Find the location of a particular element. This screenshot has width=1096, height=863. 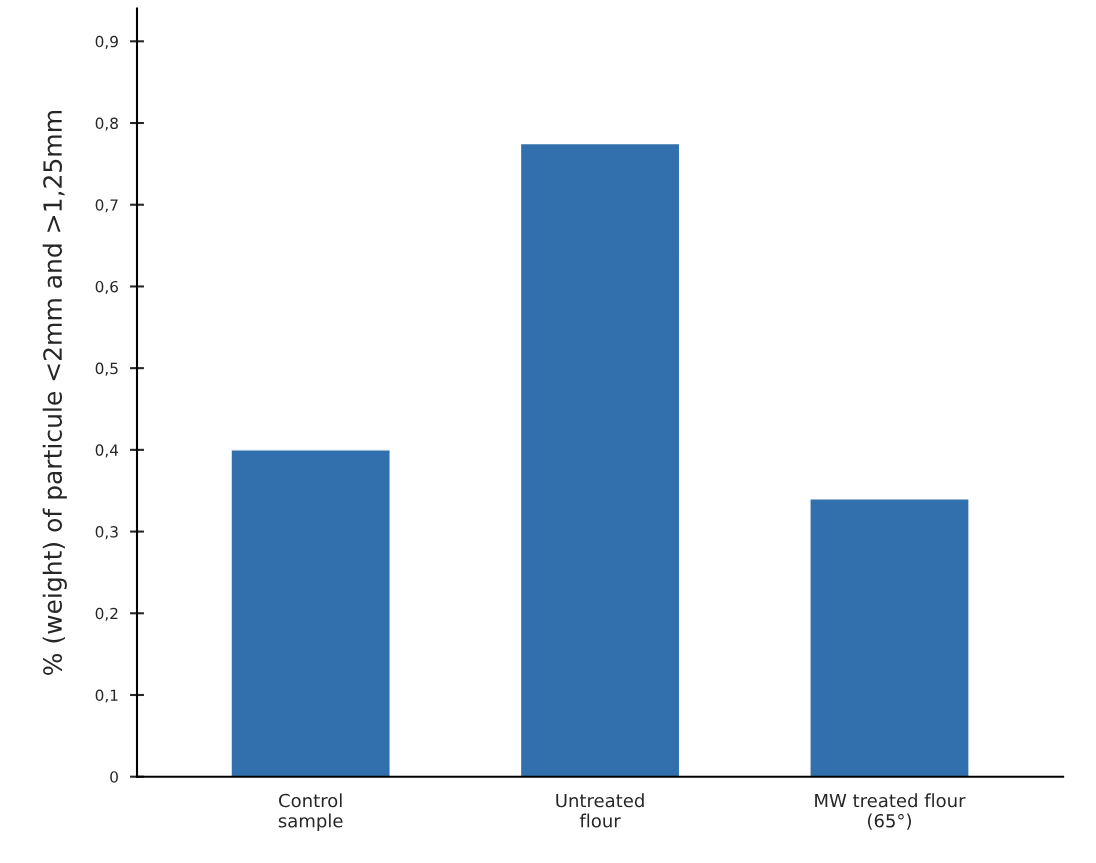

y-tick-label: 0,9 is located at coordinates (106, 42).